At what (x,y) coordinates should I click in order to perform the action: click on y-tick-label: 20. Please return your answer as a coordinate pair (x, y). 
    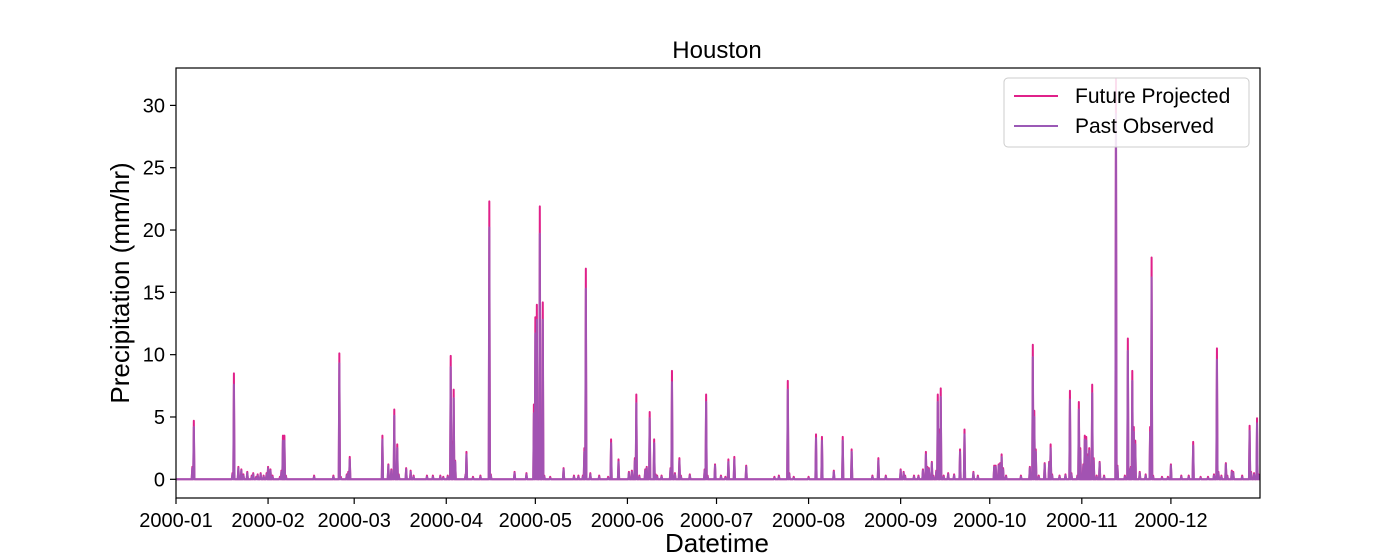
    Looking at the image, I should click on (154, 231).